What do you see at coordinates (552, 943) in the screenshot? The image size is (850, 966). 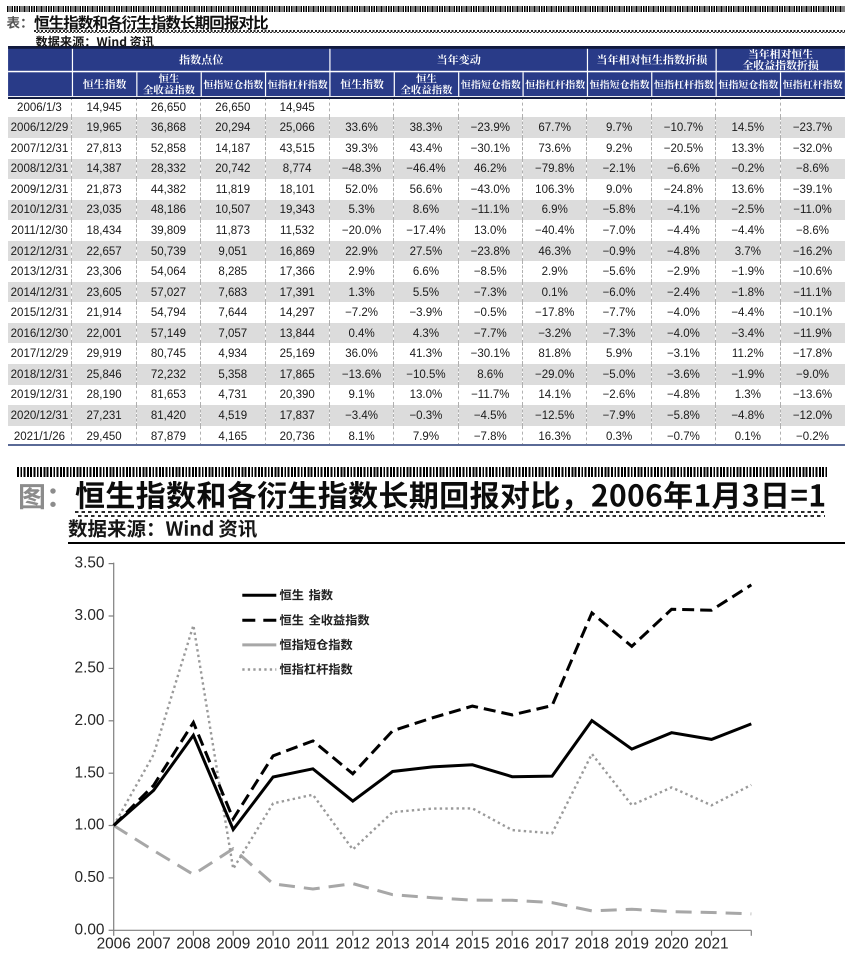 I see `svg-text: 2017` at bounding box center [552, 943].